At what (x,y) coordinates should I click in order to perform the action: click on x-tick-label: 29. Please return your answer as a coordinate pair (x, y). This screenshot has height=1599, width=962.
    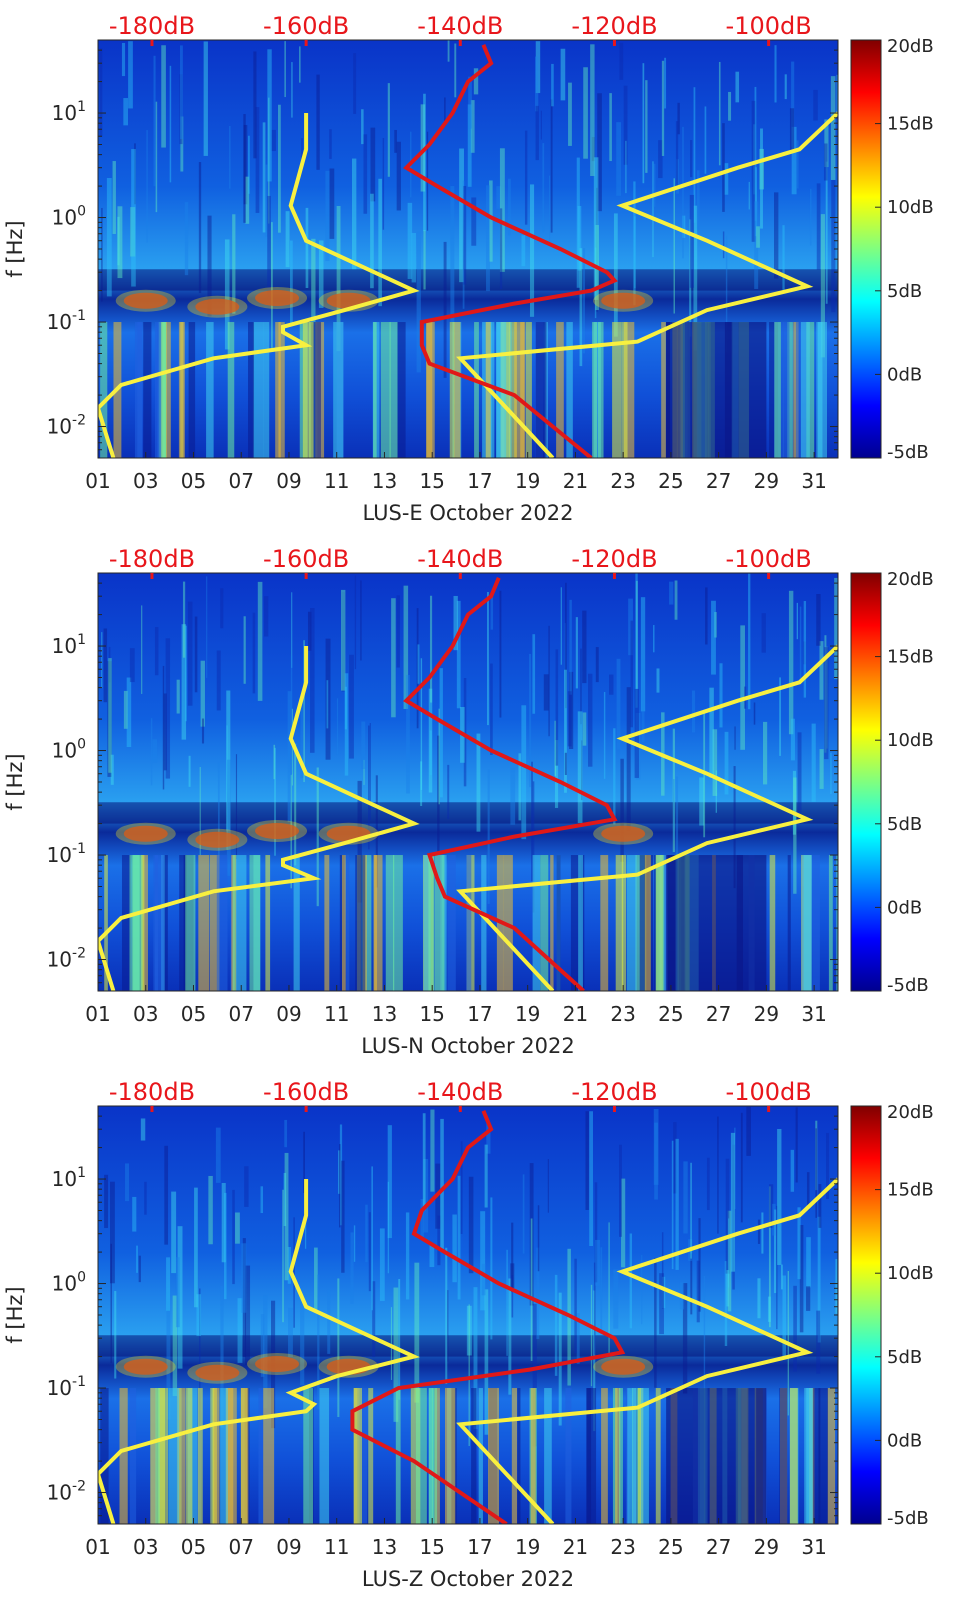
    Looking at the image, I should click on (766, 1014).